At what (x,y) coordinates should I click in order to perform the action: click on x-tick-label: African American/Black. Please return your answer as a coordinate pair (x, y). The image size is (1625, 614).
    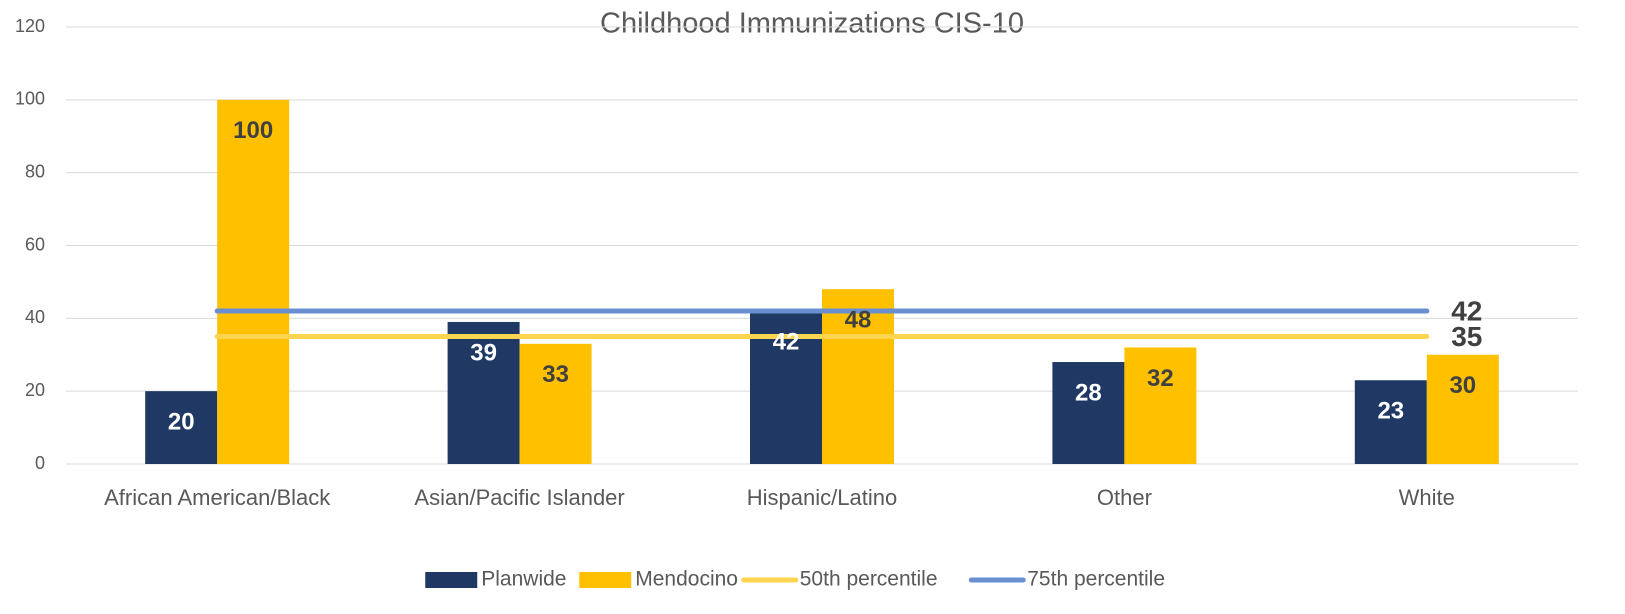
    Looking at the image, I should click on (217, 497).